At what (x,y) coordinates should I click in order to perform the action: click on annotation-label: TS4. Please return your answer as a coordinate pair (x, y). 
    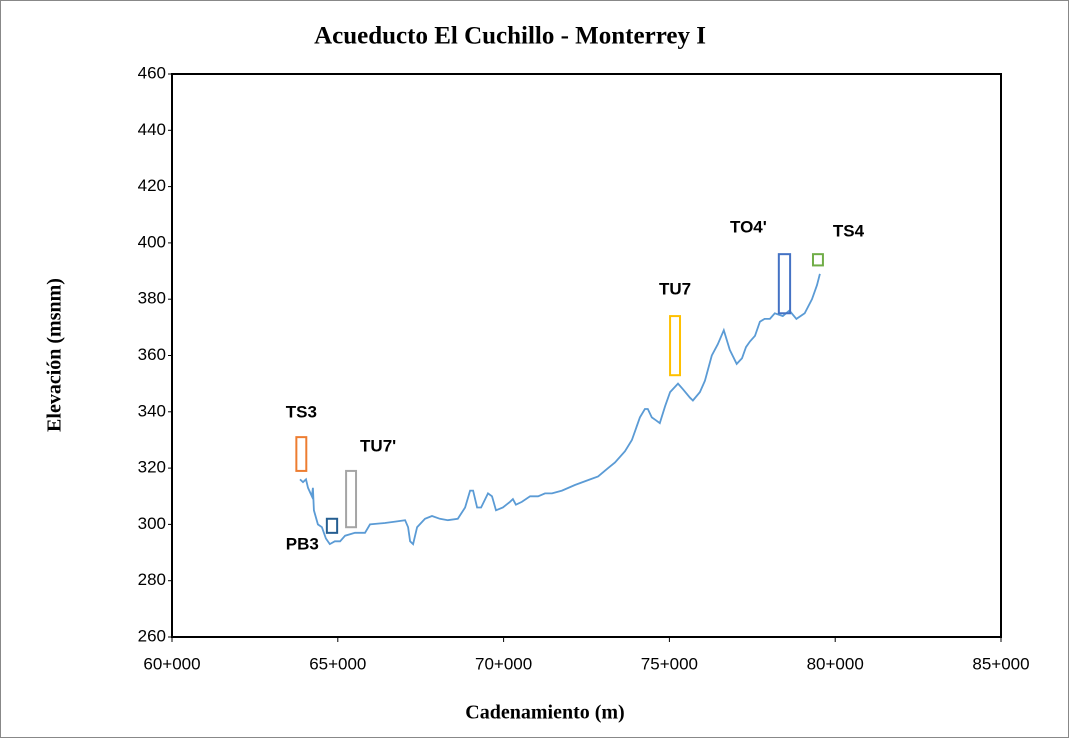
    Looking at the image, I should click on (849, 231).